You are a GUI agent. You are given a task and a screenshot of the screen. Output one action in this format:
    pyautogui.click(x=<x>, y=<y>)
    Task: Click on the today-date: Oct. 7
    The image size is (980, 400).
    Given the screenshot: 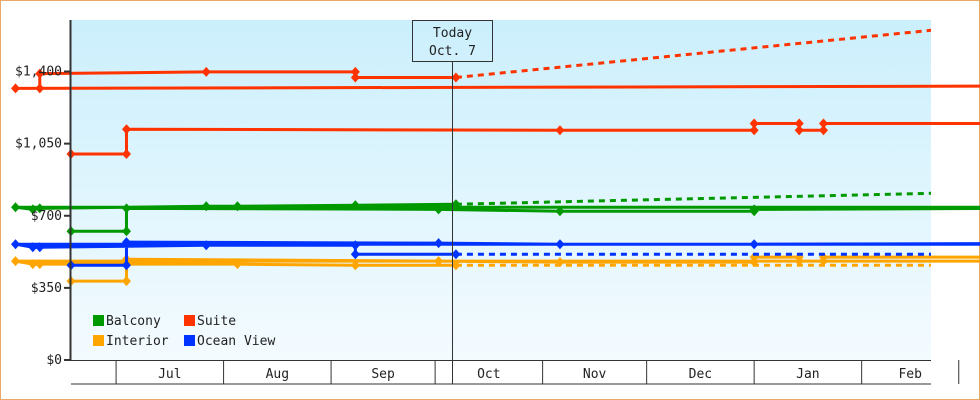 What is the action you would take?
    pyautogui.click(x=452, y=51)
    